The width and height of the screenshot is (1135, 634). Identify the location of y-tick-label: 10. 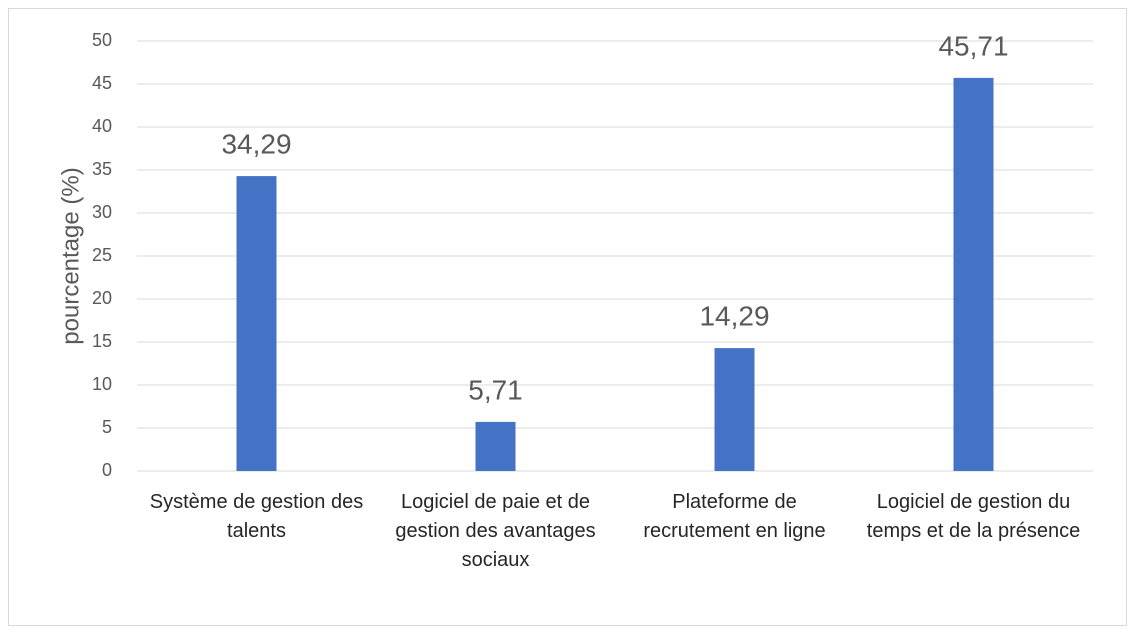
(102, 384).